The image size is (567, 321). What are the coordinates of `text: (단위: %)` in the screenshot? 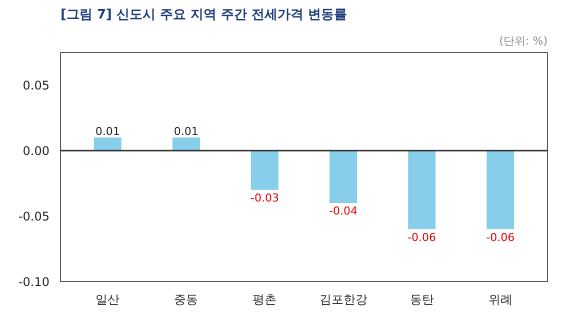 It's located at (523, 41).